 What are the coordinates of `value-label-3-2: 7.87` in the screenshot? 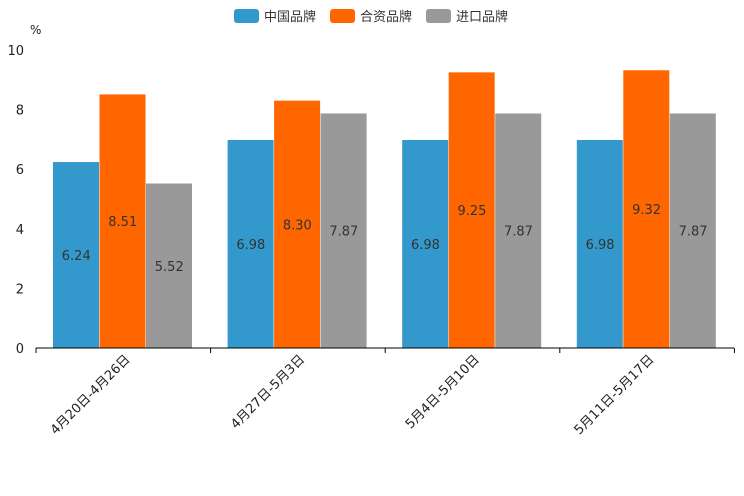 It's located at (343, 232).